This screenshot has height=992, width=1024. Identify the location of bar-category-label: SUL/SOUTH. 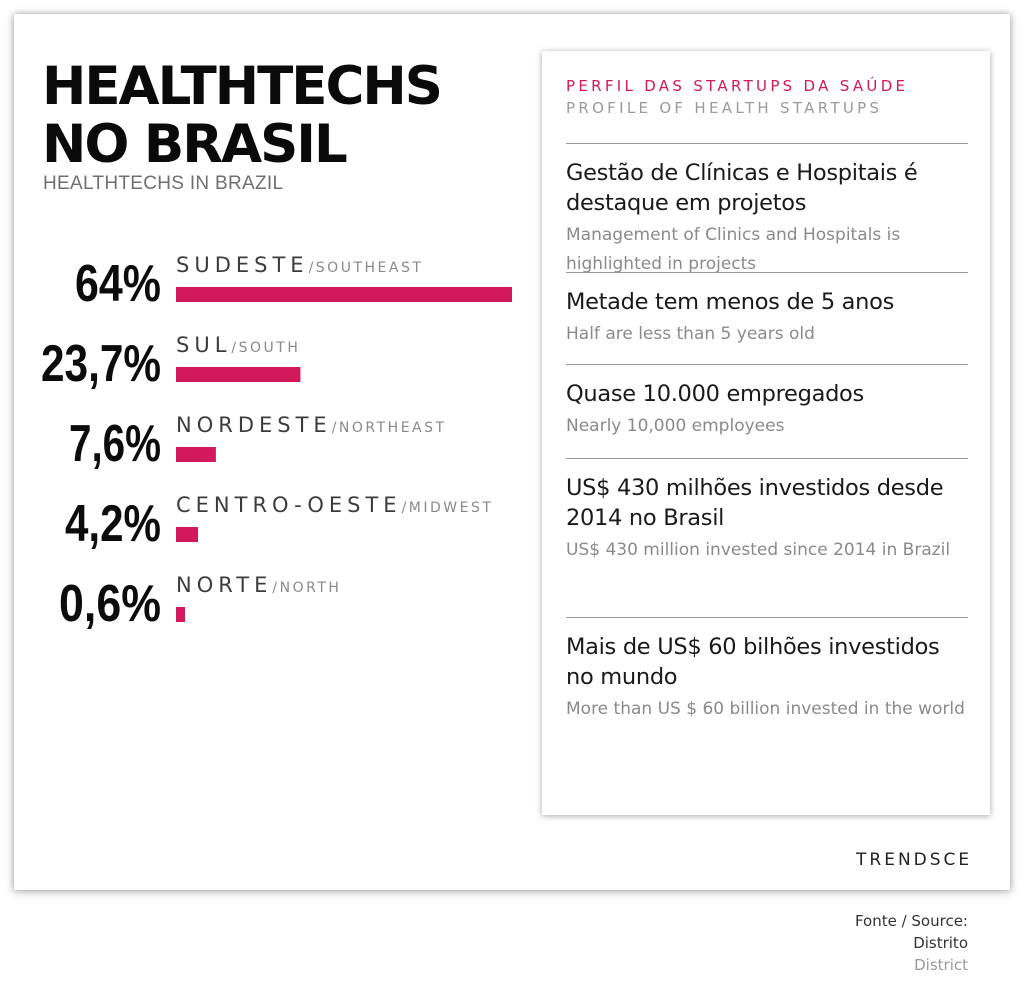
(238, 345).